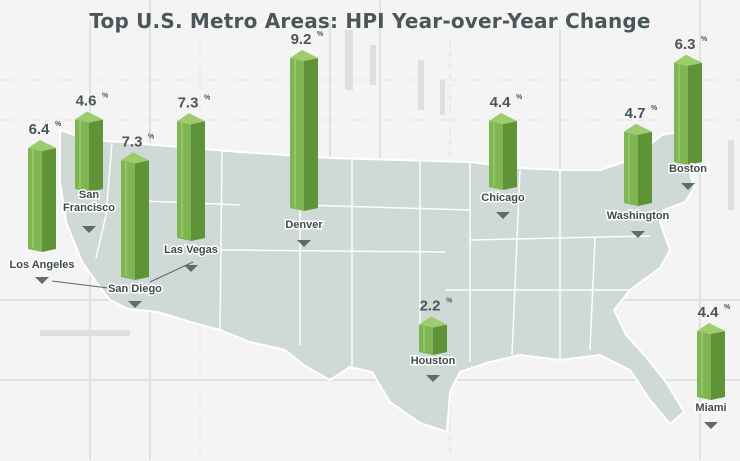 This screenshot has width=740, height=461. I want to click on category-label: San Diego, so click(135, 289).